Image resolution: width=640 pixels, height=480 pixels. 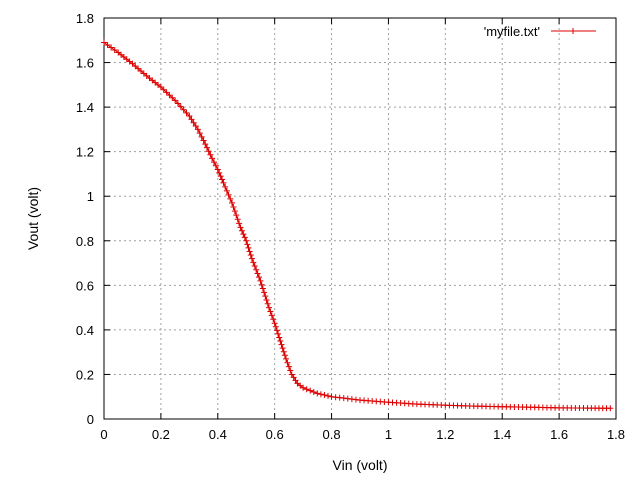 What do you see at coordinates (512, 31) in the screenshot?
I see `legend-label: 'myfile.txt'` at bounding box center [512, 31].